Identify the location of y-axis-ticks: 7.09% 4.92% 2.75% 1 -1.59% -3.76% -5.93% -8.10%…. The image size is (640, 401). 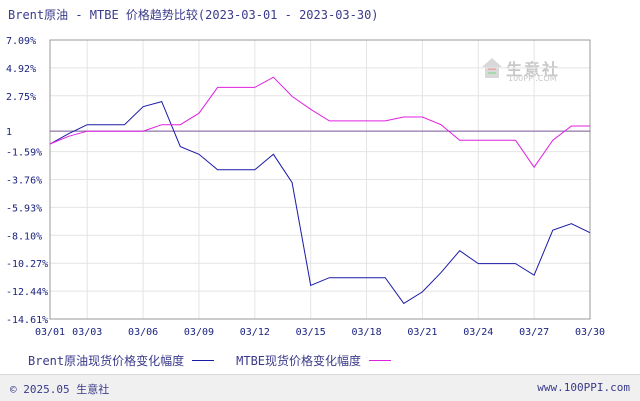
(27, 181).